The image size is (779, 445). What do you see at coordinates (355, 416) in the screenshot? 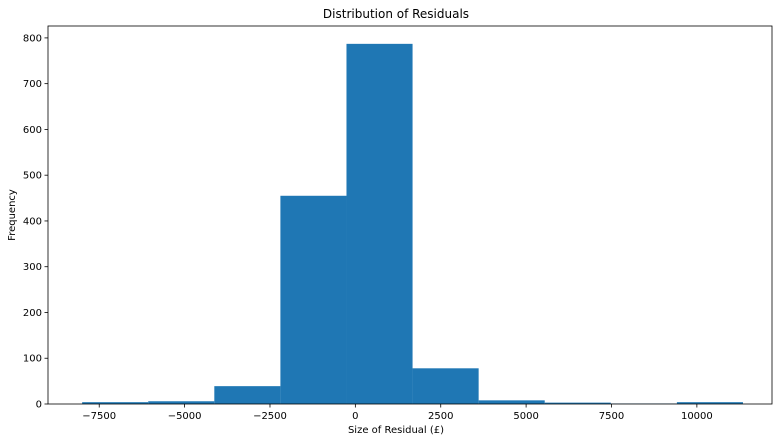
I see `x-tick-label: 0` at bounding box center [355, 416].